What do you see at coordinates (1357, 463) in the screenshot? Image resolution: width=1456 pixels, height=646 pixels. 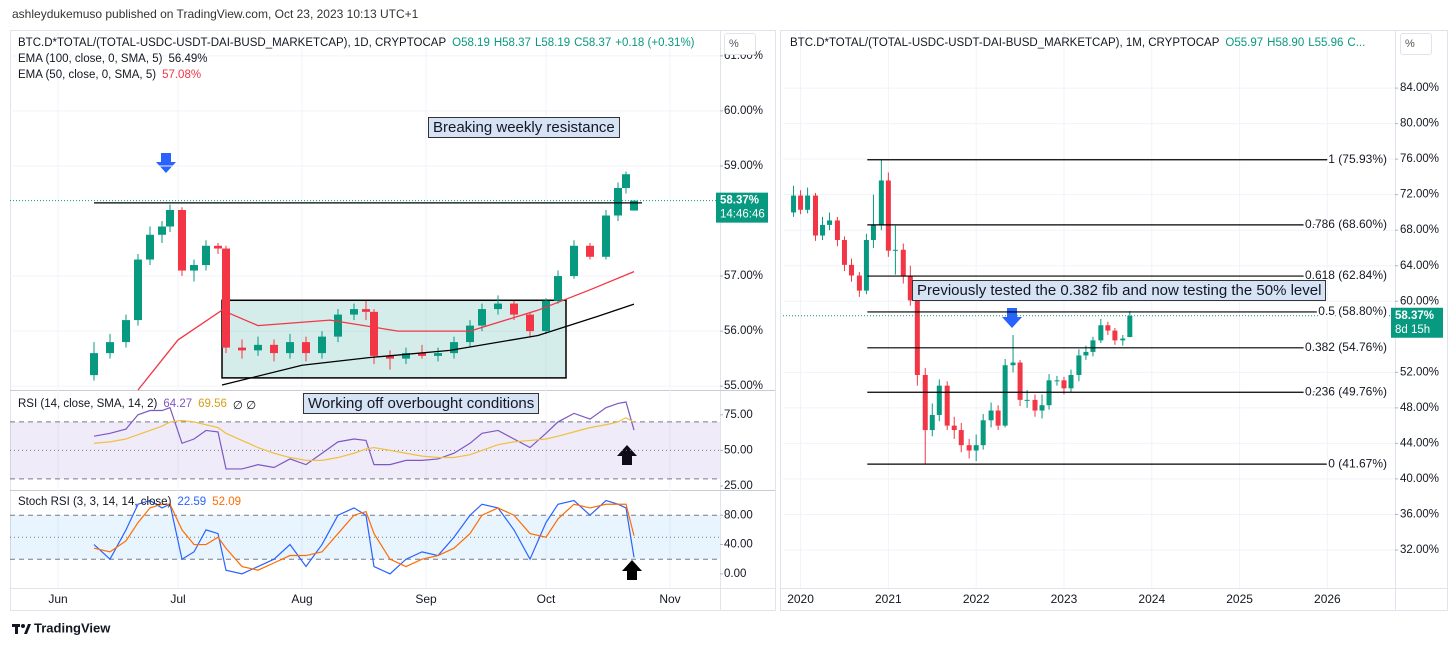 I see `fib-label: 0 (41.67%)` at bounding box center [1357, 463].